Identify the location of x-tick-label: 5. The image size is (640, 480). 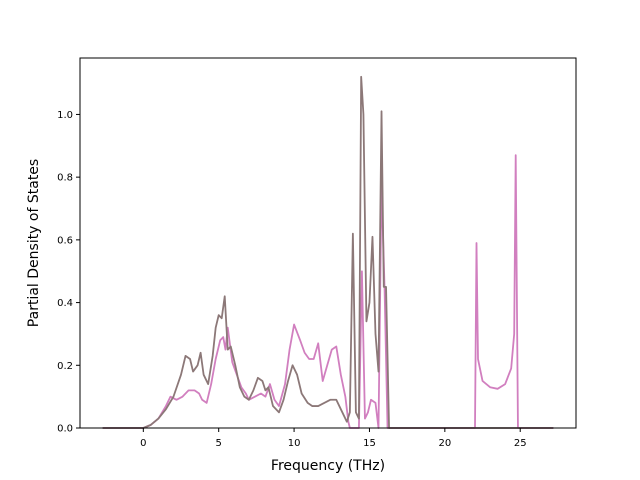
(219, 443).